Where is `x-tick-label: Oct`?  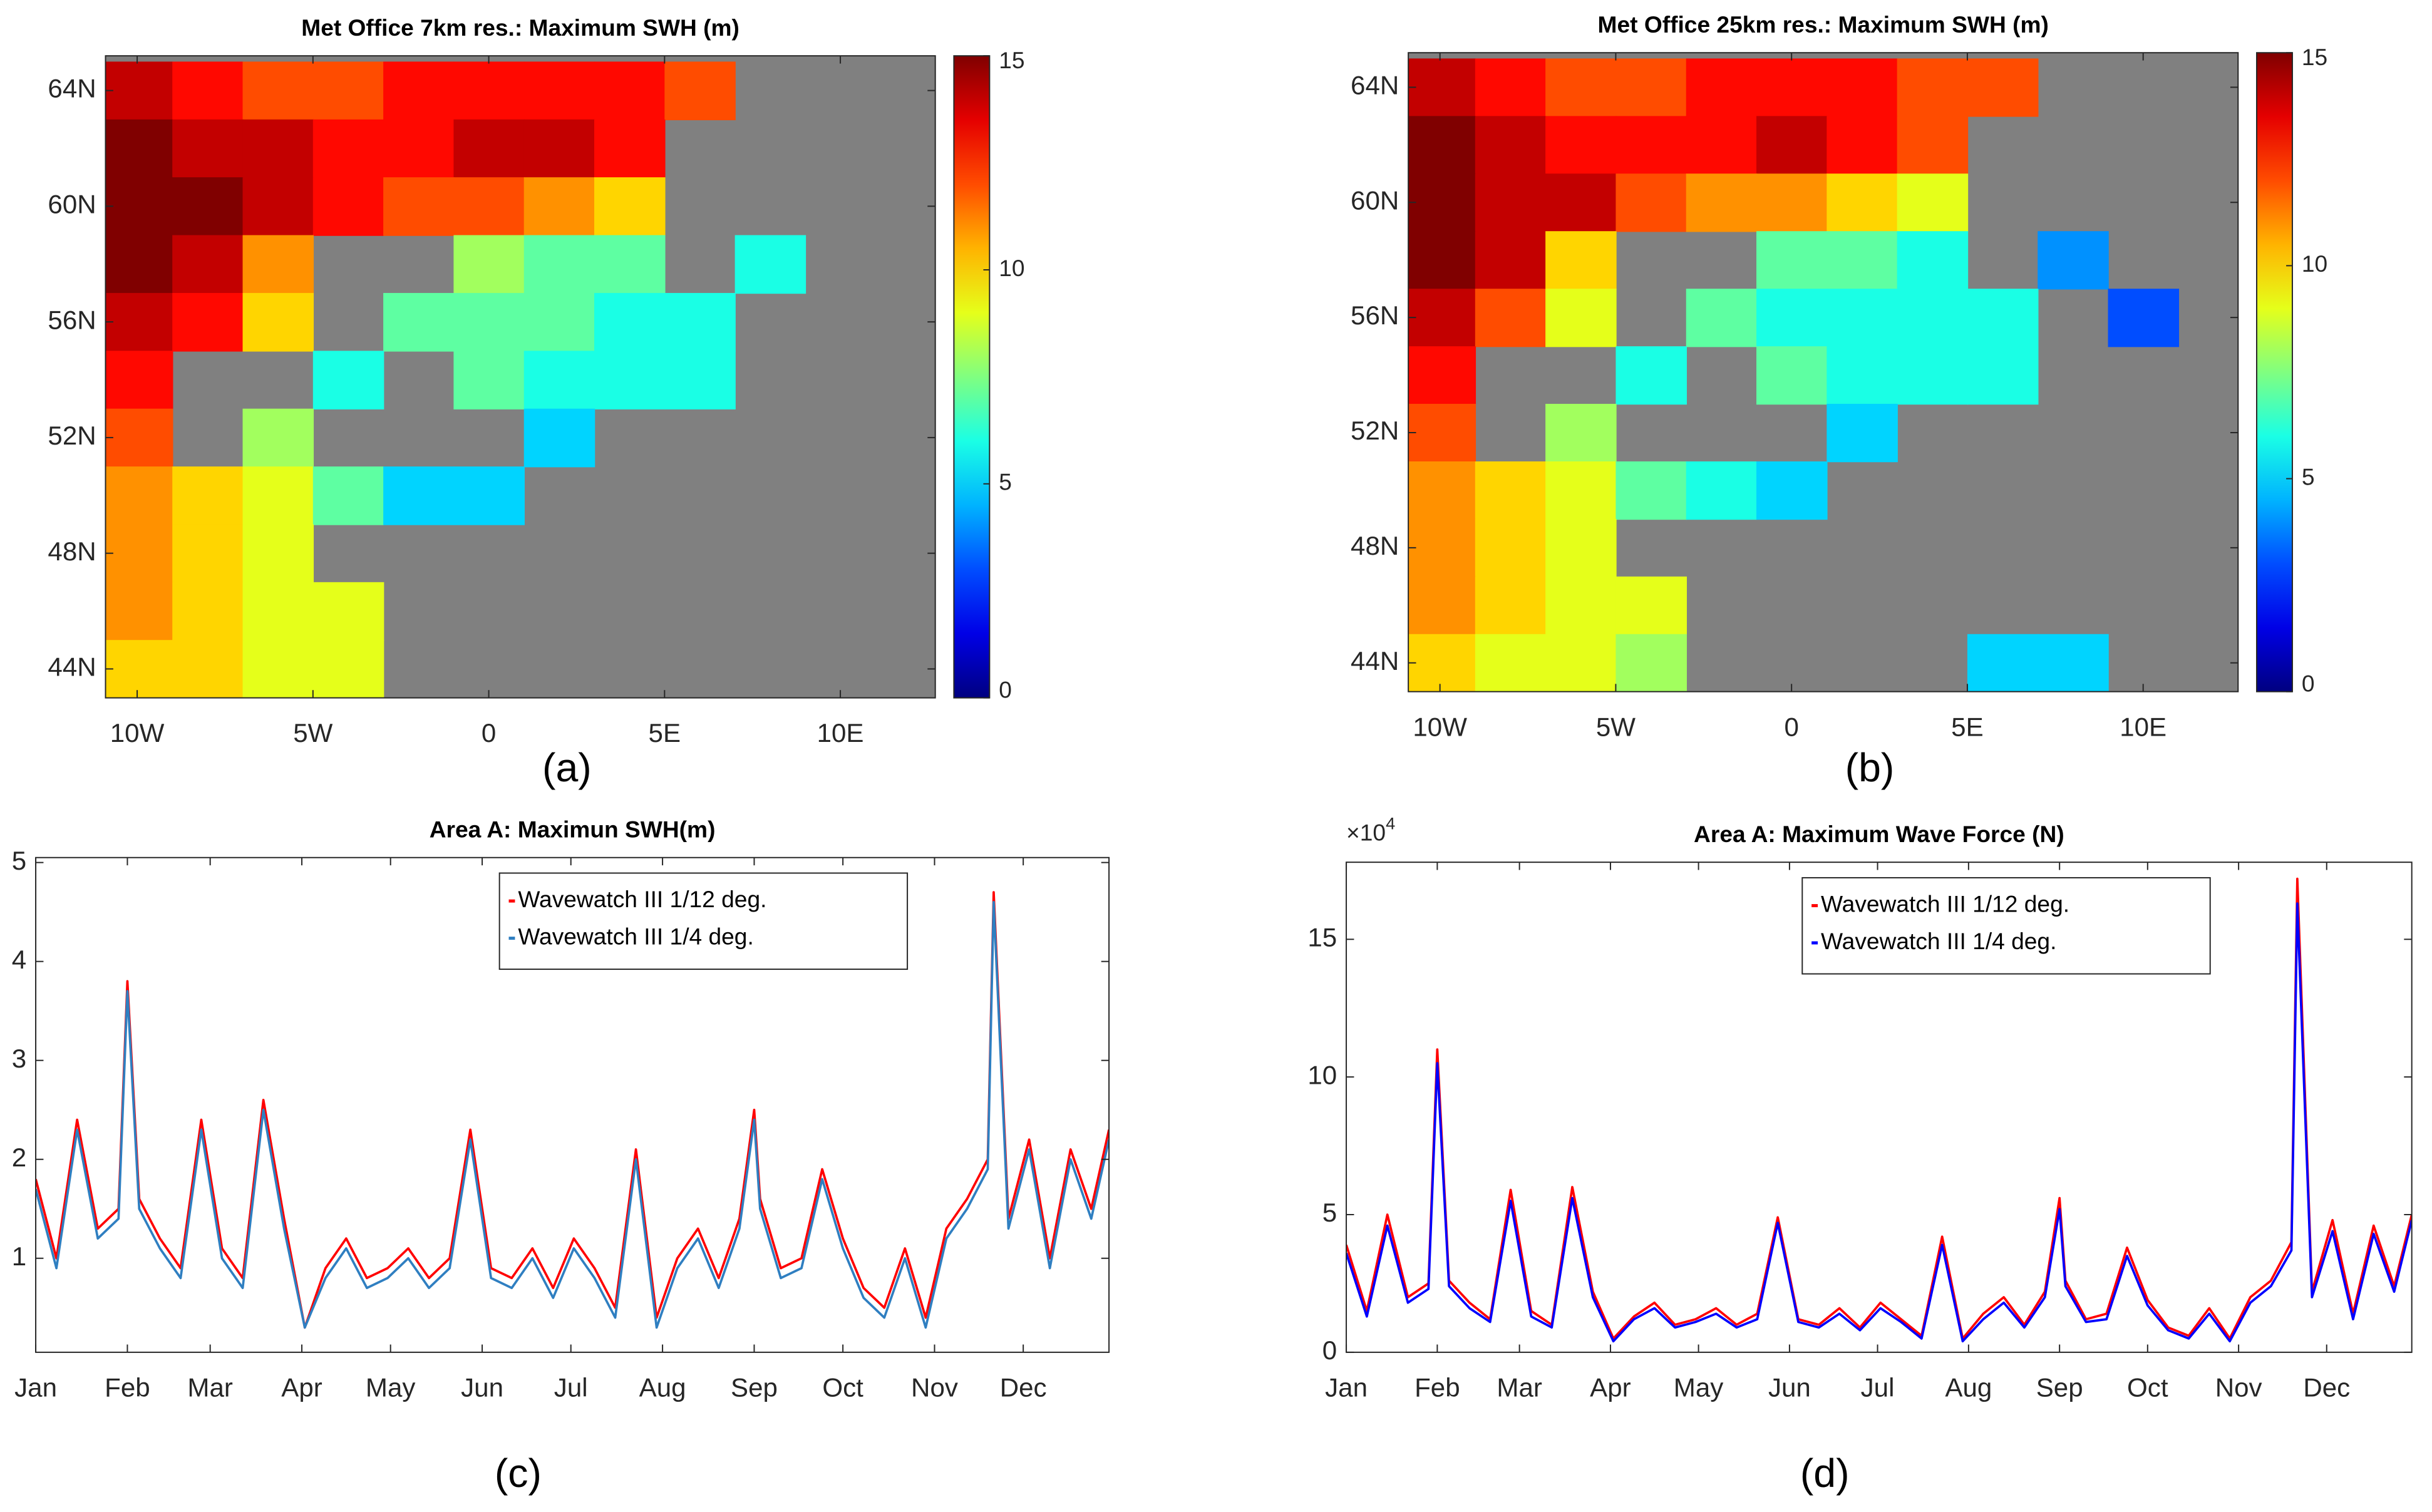 x-tick-label: Oct is located at coordinates (2147, 1387).